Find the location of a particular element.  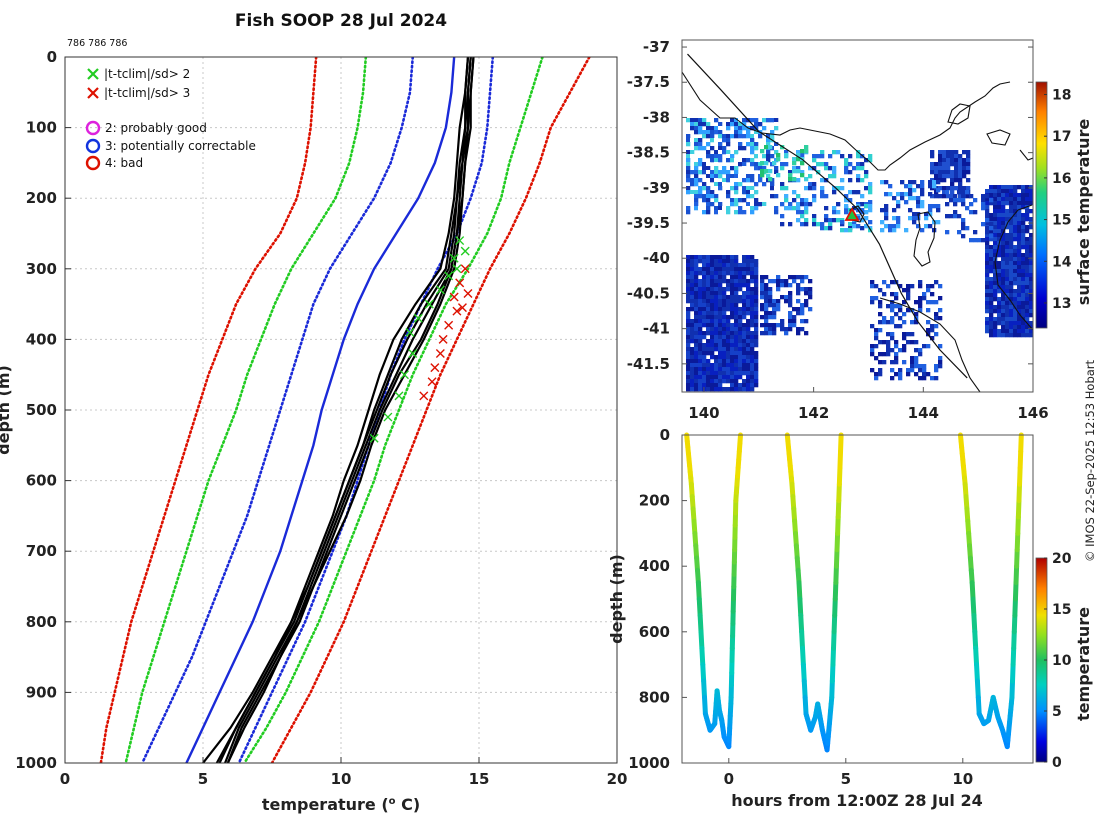

profile-y-label: depth (m) is located at coordinates (6, 410).